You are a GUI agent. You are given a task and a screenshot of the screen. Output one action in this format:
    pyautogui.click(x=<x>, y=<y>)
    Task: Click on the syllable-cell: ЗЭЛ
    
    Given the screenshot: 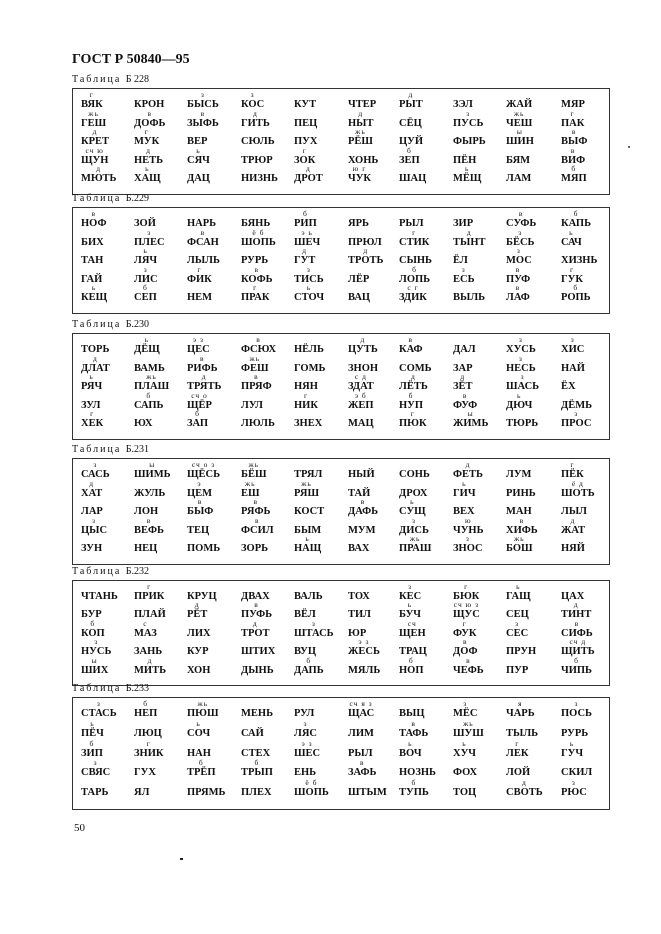 What is the action you would take?
    pyautogui.click(x=463, y=104)
    